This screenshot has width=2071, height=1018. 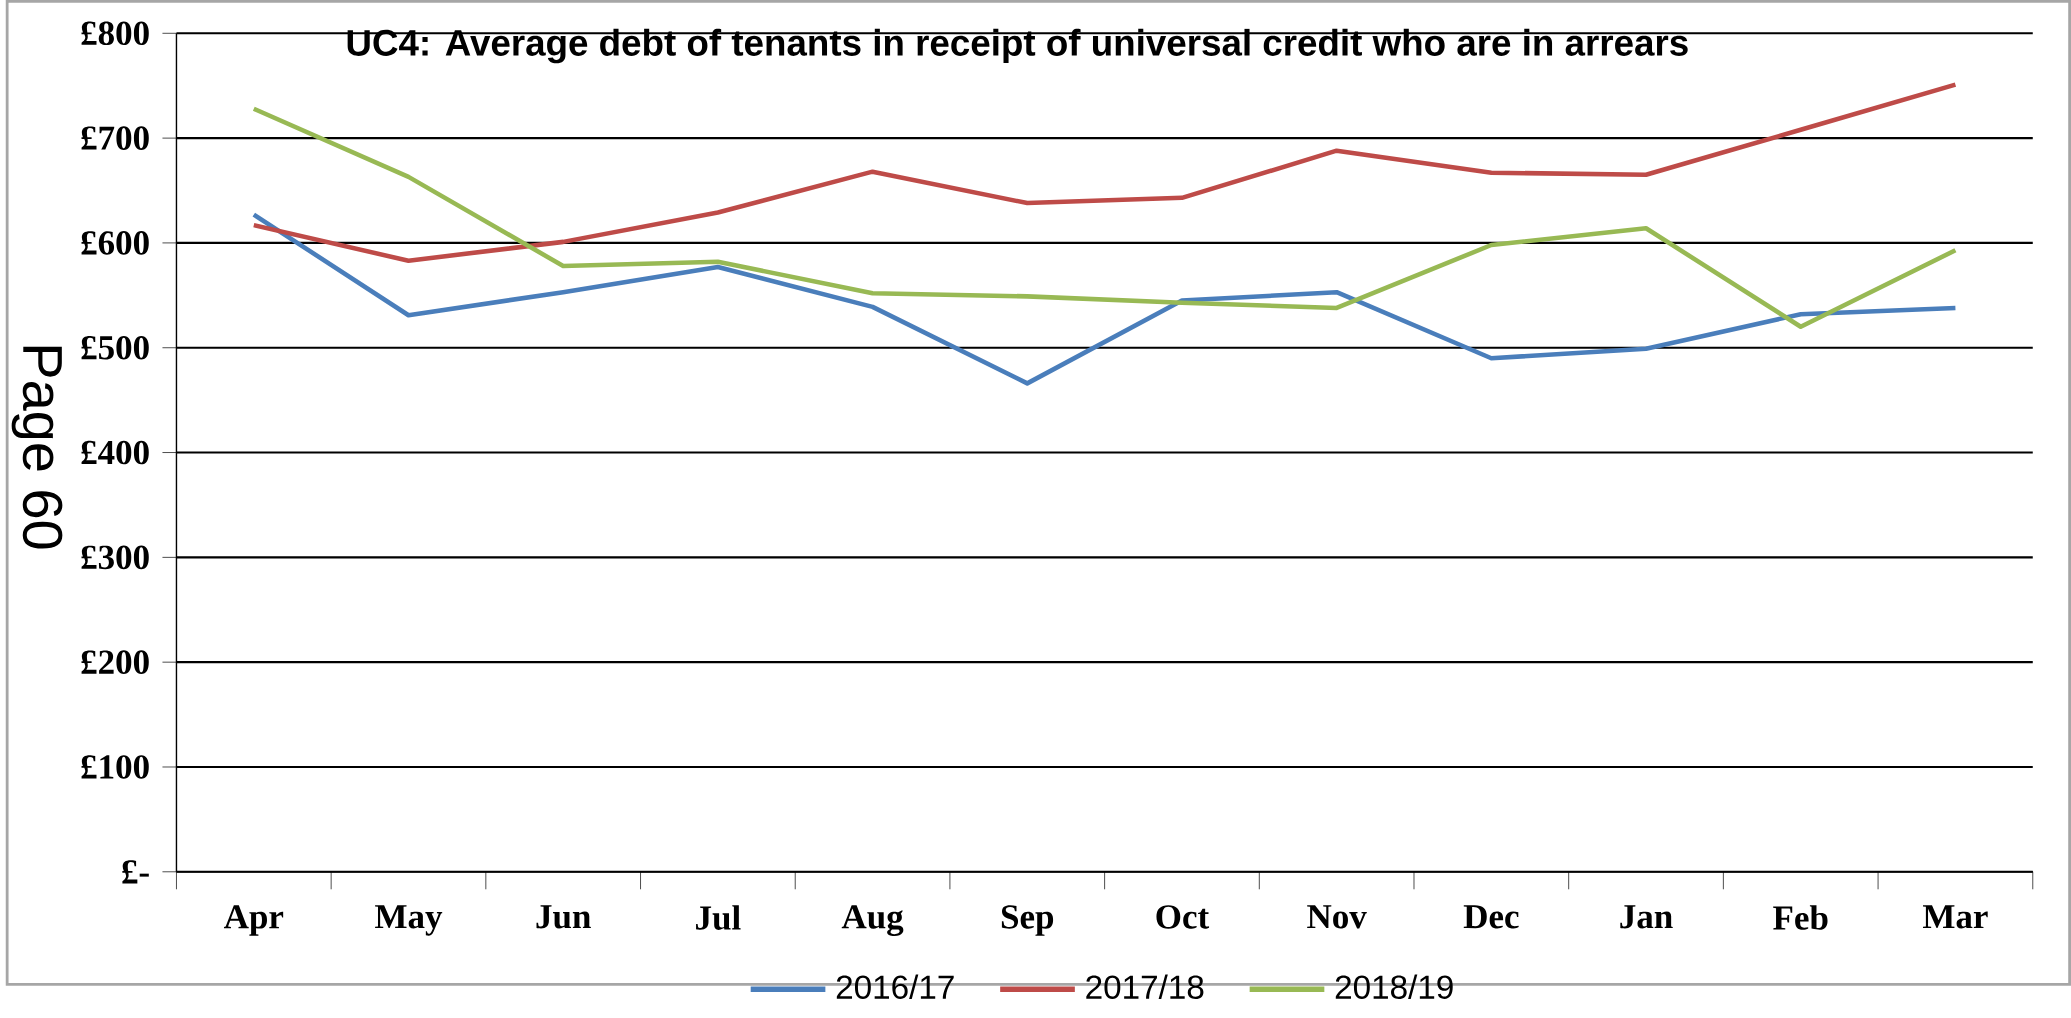 What do you see at coordinates (872, 921) in the screenshot?
I see `x-tick-label: Aug` at bounding box center [872, 921].